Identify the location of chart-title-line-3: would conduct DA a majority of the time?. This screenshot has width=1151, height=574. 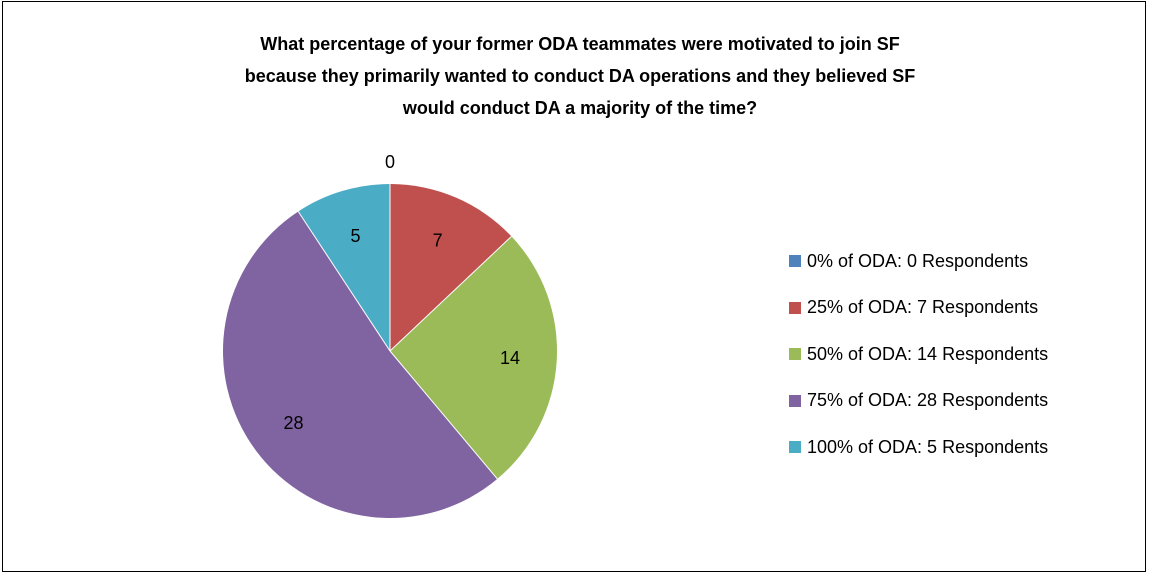
(580, 108).